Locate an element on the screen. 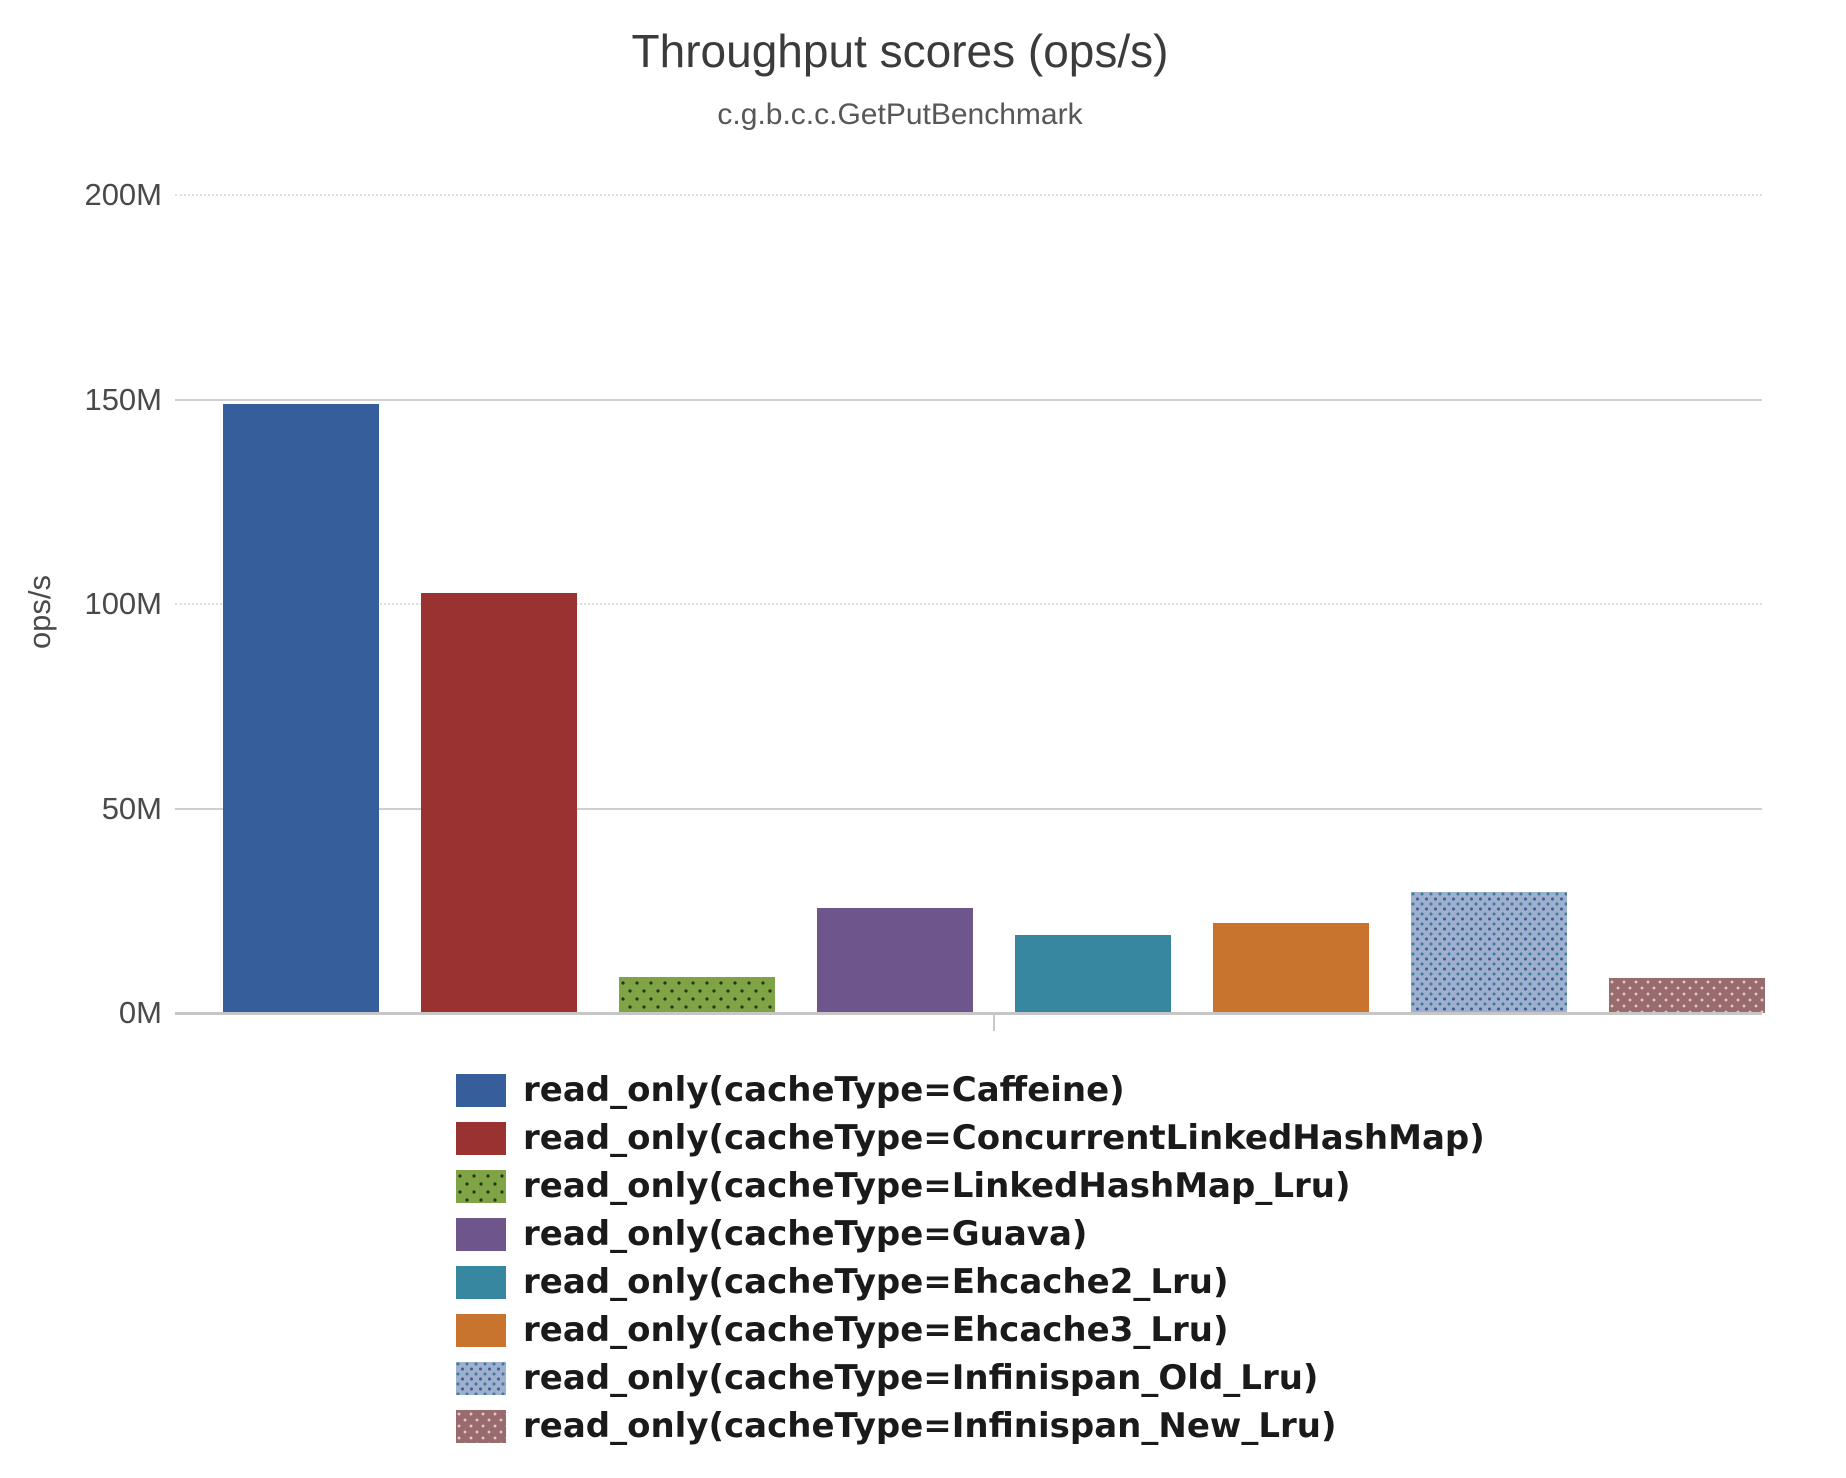  legend-label-caffeine: read_only(cacheType=Caffeine) is located at coordinates (824, 1090).